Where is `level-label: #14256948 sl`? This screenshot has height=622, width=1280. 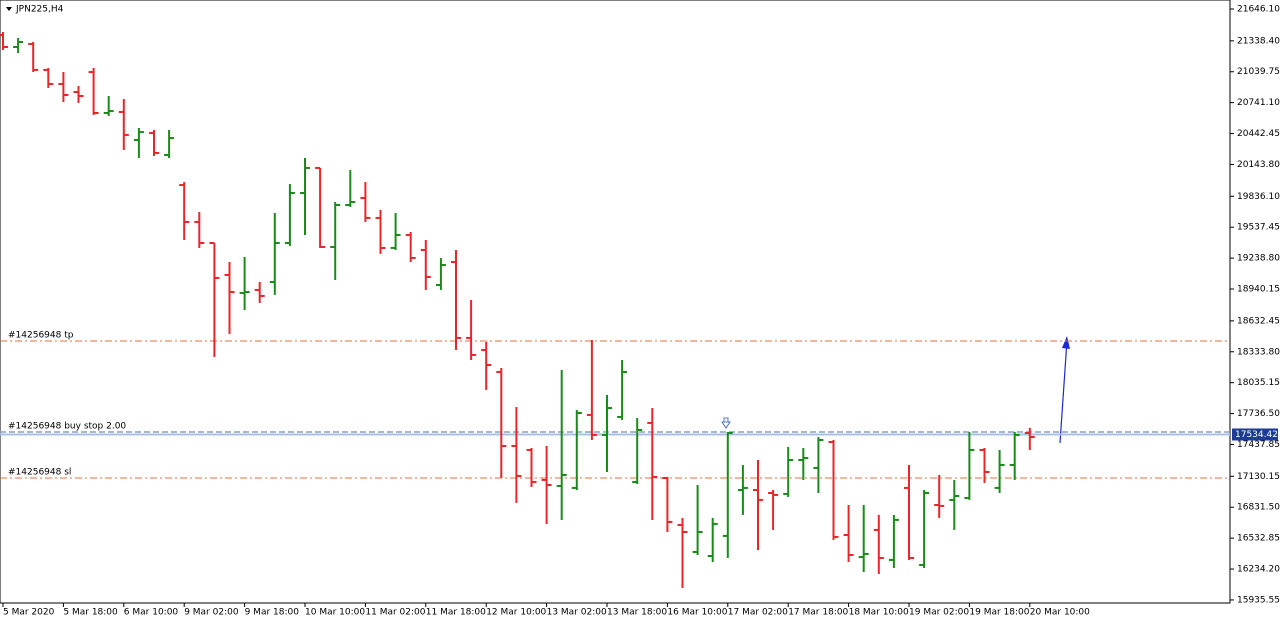 level-label: #14256948 sl is located at coordinates (39, 472).